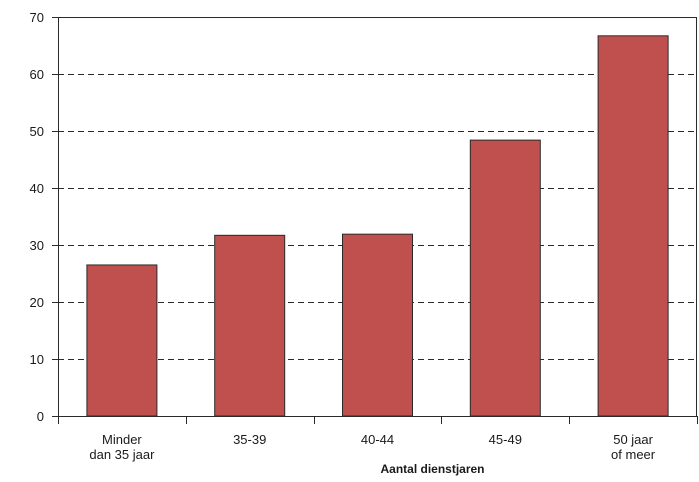 The image size is (699, 482). What do you see at coordinates (122, 447) in the screenshot?
I see `x-tick-label: Minder dan 35 jaar` at bounding box center [122, 447].